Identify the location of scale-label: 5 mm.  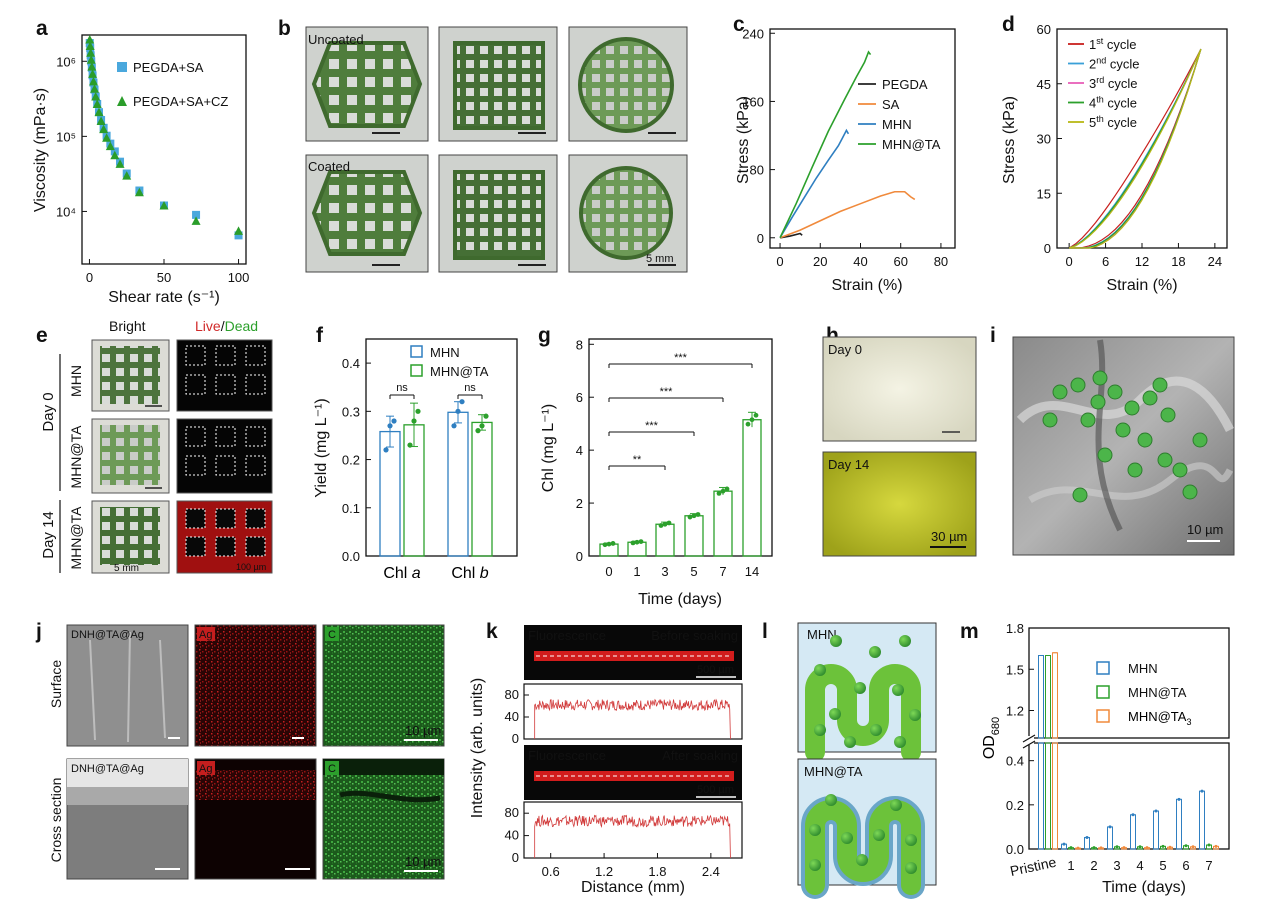
(126, 568).